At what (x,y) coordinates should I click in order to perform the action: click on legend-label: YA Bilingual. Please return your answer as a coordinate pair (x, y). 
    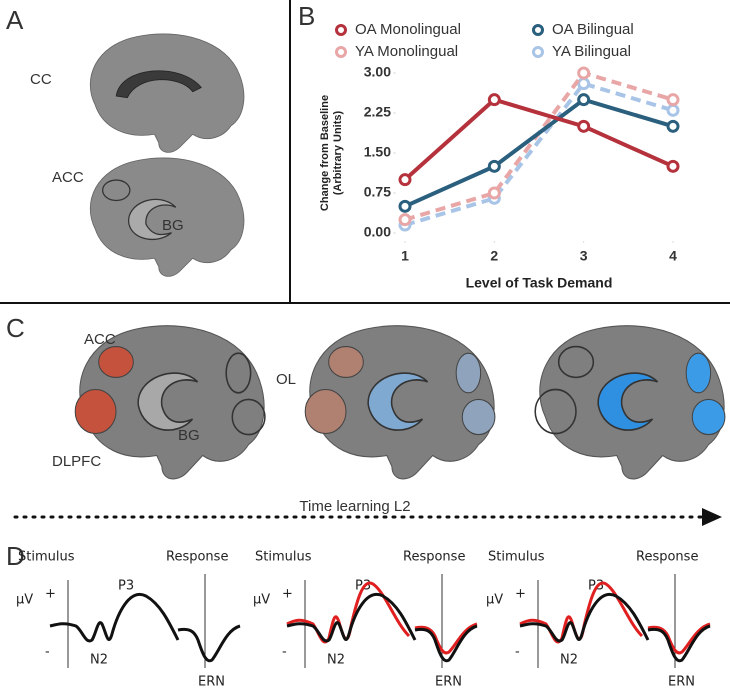
    Looking at the image, I should click on (591, 51).